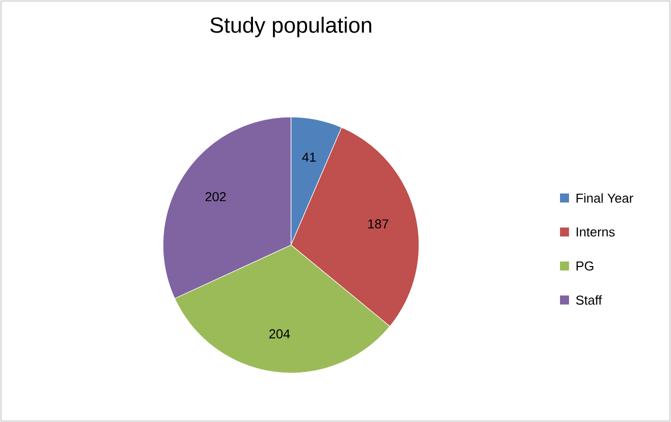 This screenshot has height=422, width=671. What do you see at coordinates (589, 300) in the screenshot?
I see `legend-label: Staff` at bounding box center [589, 300].